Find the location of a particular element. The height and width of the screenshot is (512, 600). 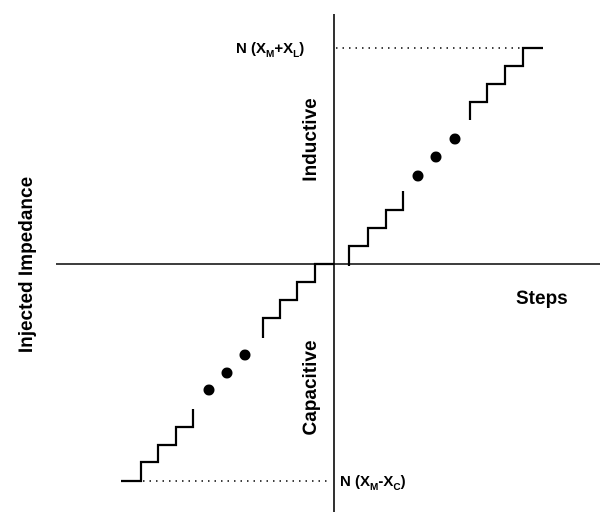

capacitive-staircase-lower is located at coordinates (158, 446).